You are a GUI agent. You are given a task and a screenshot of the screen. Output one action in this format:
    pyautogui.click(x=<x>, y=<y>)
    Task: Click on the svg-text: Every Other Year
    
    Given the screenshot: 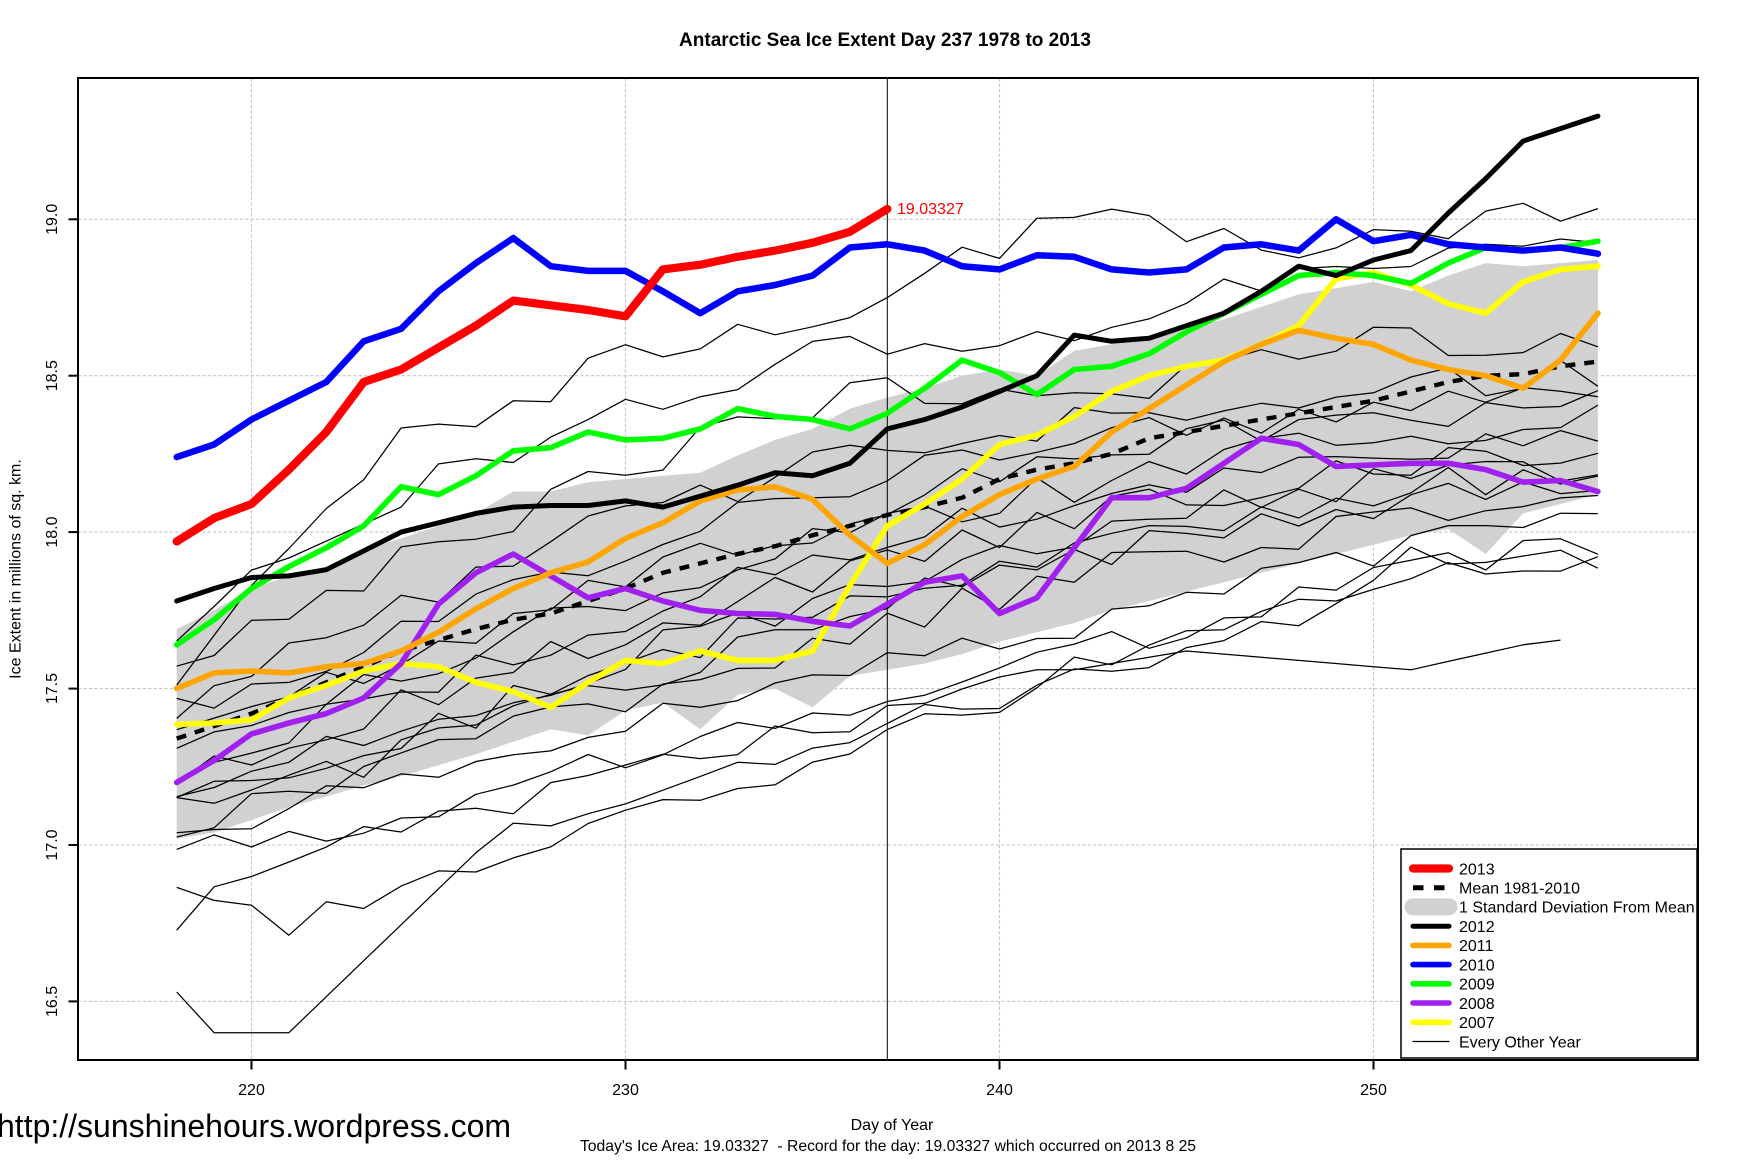 What is the action you would take?
    pyautogui.click(x=1520, y=1042)
    